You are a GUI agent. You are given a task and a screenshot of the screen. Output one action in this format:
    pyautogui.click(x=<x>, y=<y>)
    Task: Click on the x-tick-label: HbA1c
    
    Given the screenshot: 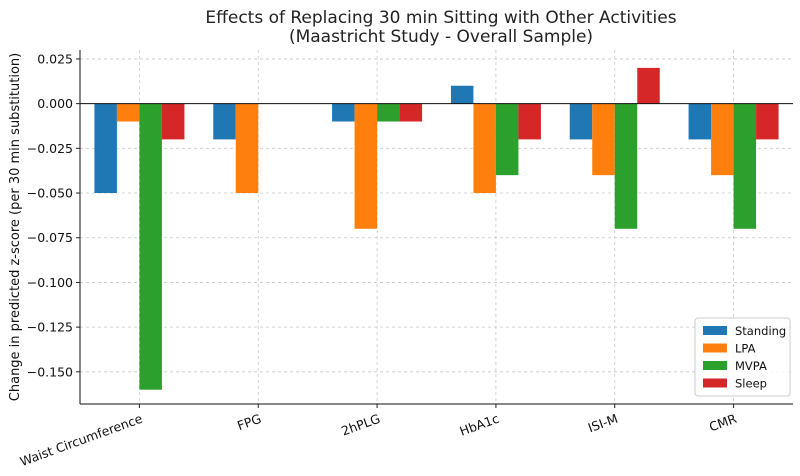 What is the action you would take?
    pyautogui.click(x=480, y=425)
    